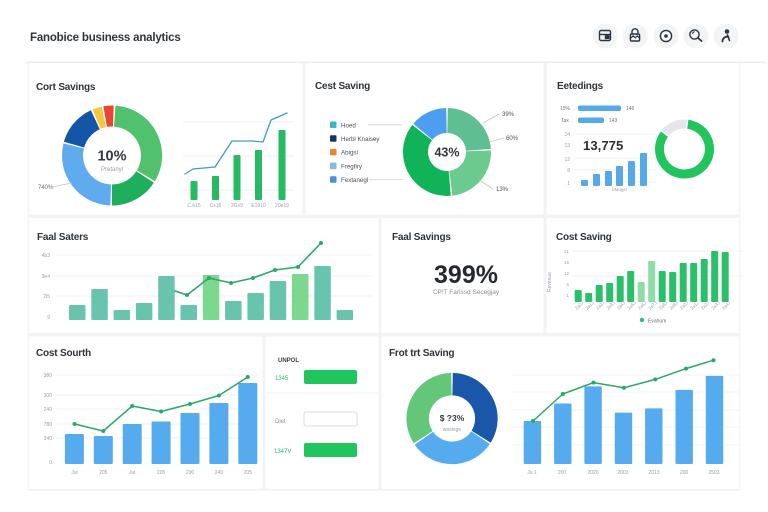  I want to click on svg-text: 10%, so click(111, 157).